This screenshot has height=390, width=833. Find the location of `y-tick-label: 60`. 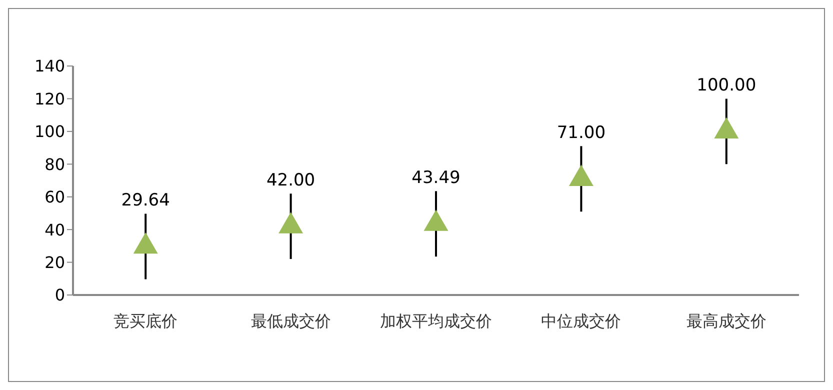

y-tick-label: 60 is located at coordinates (54, 197).